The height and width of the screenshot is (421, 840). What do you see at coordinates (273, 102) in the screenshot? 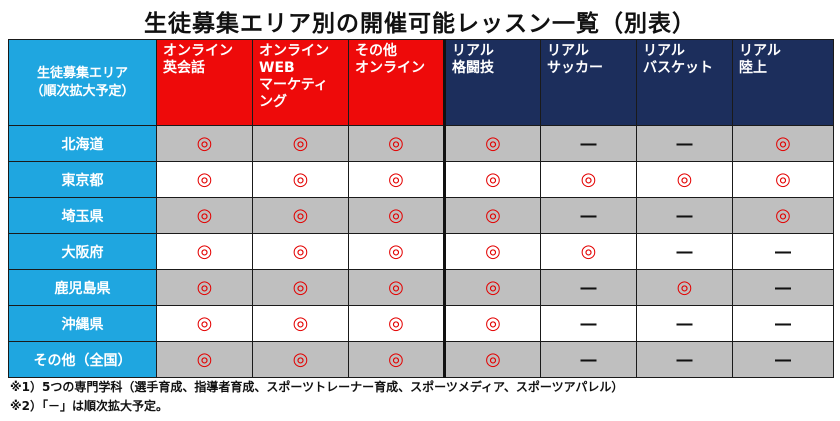
I see `column-header-line: ング` at bounding box center [273, 102].